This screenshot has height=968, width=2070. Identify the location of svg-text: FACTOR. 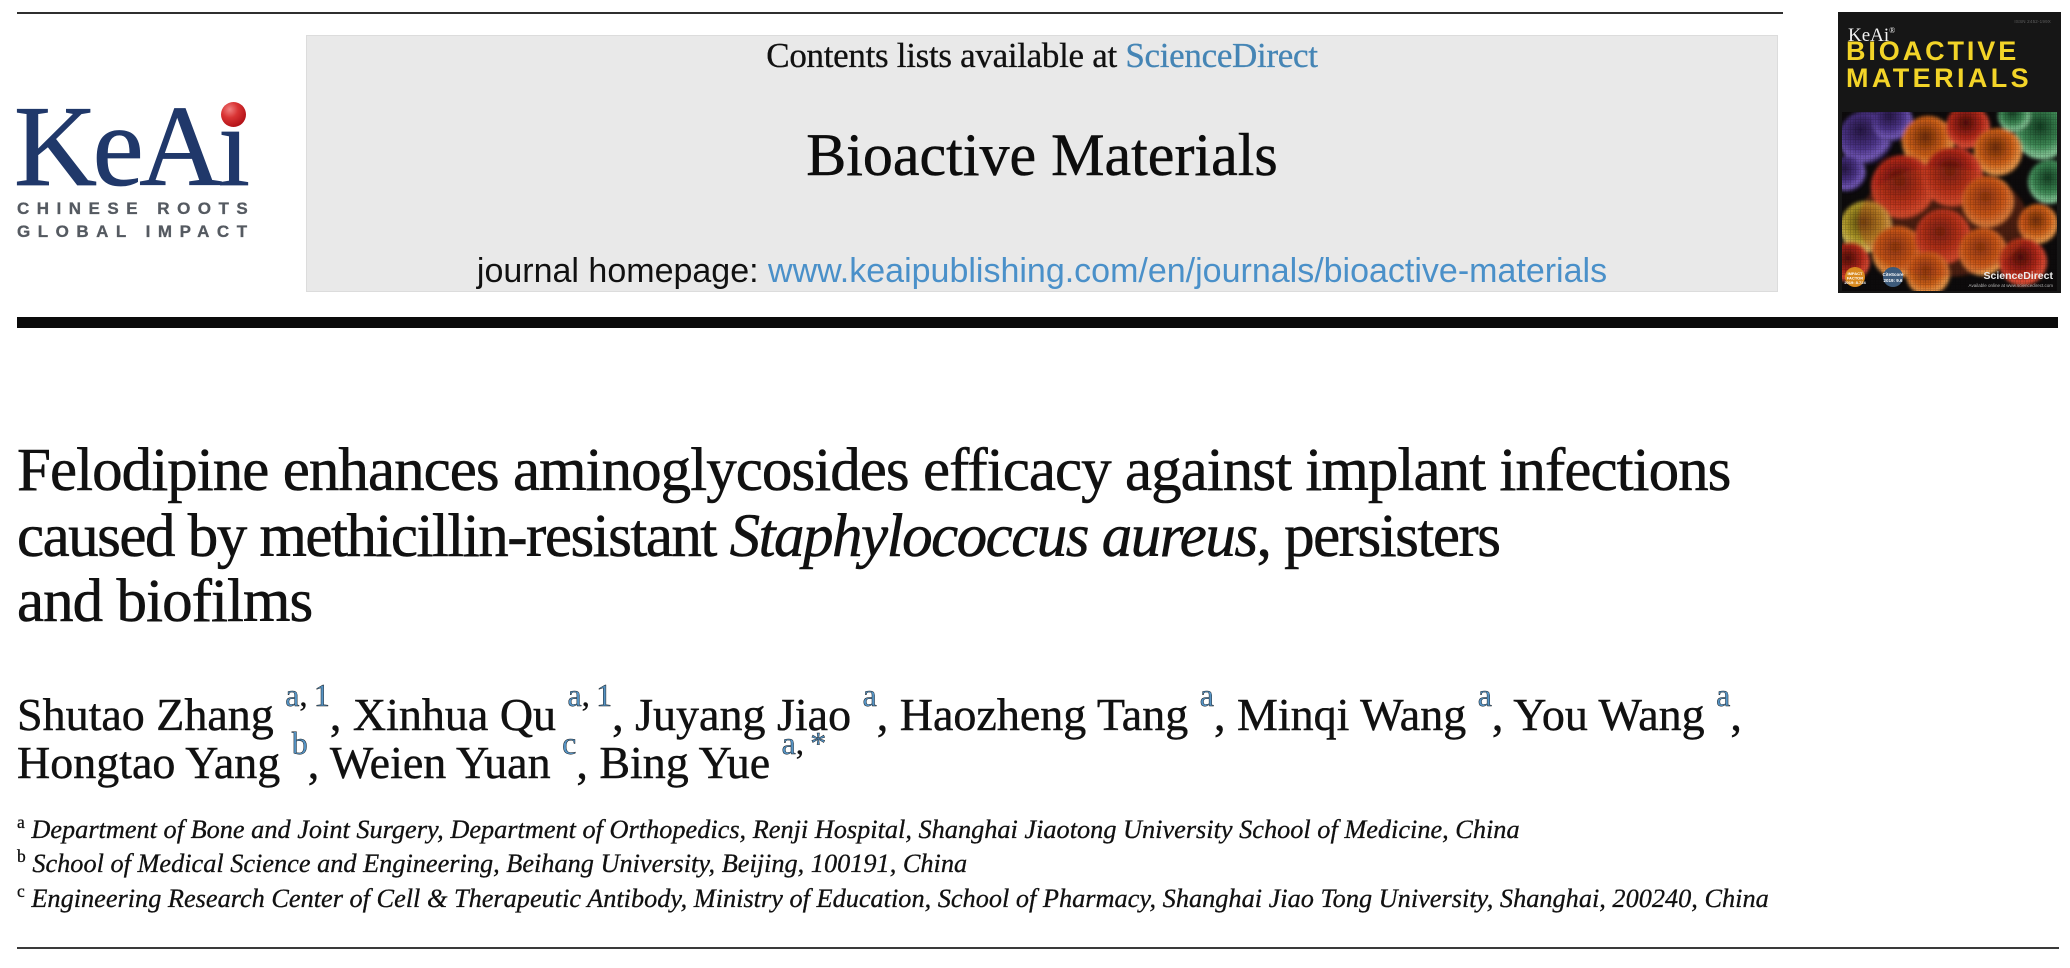
(1855, 278).